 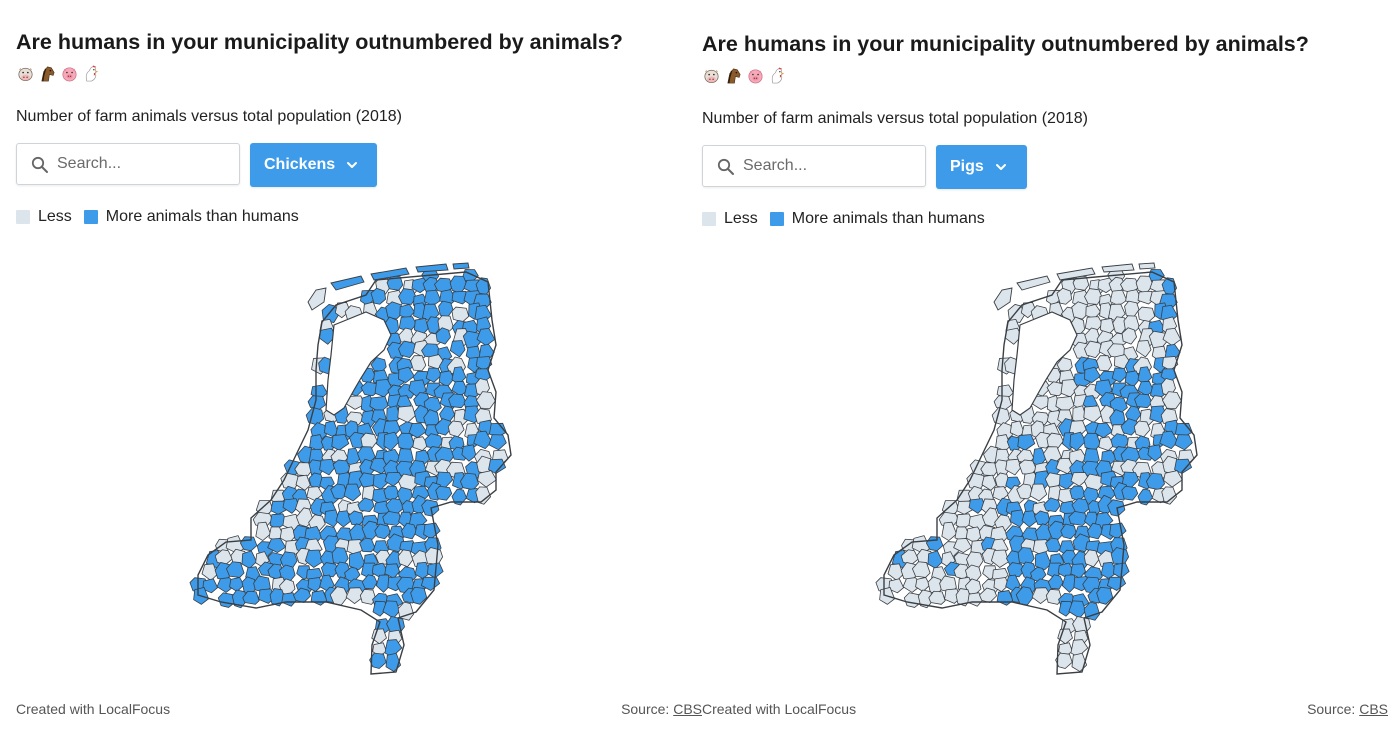 I want to click on search-input, so click(x=831, y=166).